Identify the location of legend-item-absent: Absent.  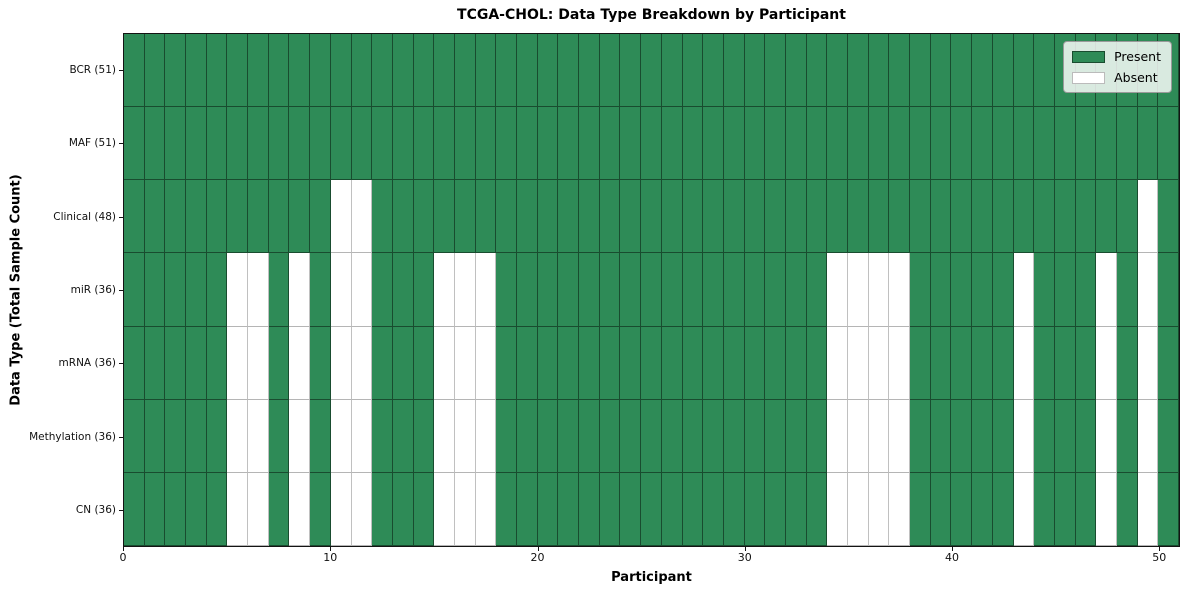
(1116, 77).